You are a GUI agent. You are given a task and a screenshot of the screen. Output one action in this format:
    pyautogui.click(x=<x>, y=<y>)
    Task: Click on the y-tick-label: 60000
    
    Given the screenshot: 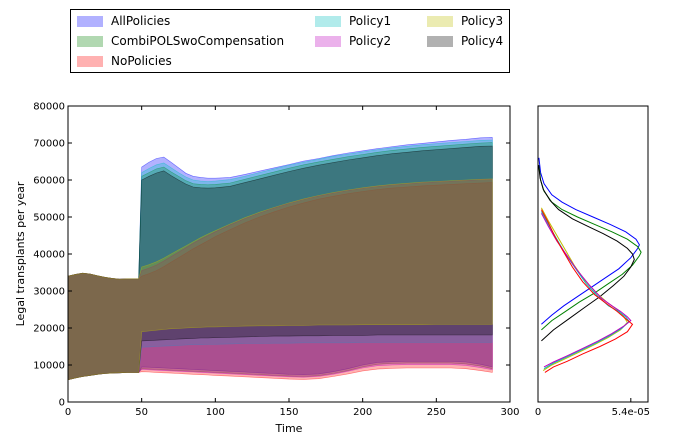 What is the action you would take?
    pyautogui.click(x=49, y=181)
    